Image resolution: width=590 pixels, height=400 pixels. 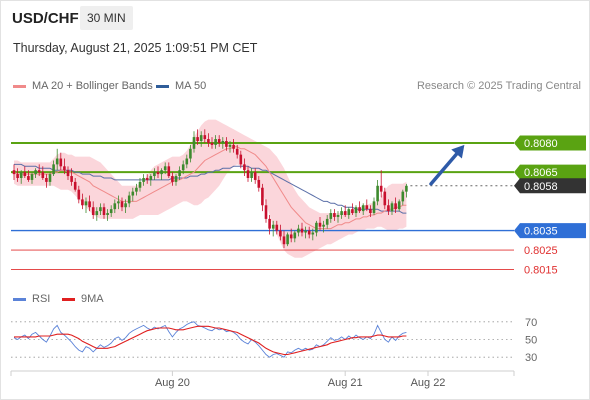 I want to click on legend-swatch-ma20, so click(x=19, y=86).